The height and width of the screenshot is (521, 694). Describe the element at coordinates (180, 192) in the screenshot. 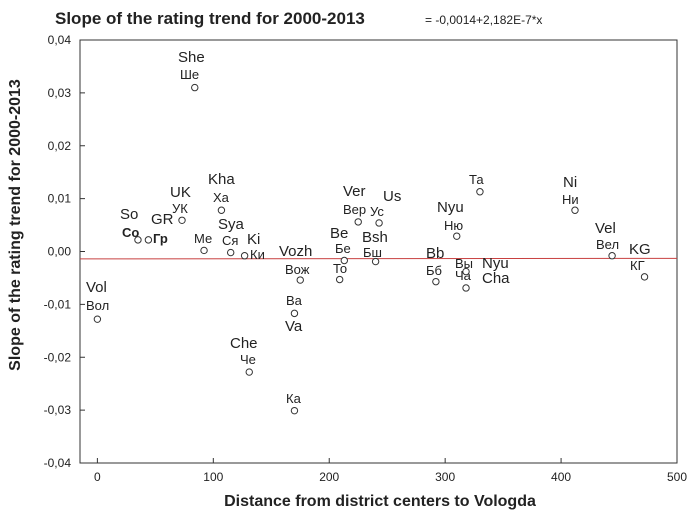

I see `point-label-uk: UK` at that location.